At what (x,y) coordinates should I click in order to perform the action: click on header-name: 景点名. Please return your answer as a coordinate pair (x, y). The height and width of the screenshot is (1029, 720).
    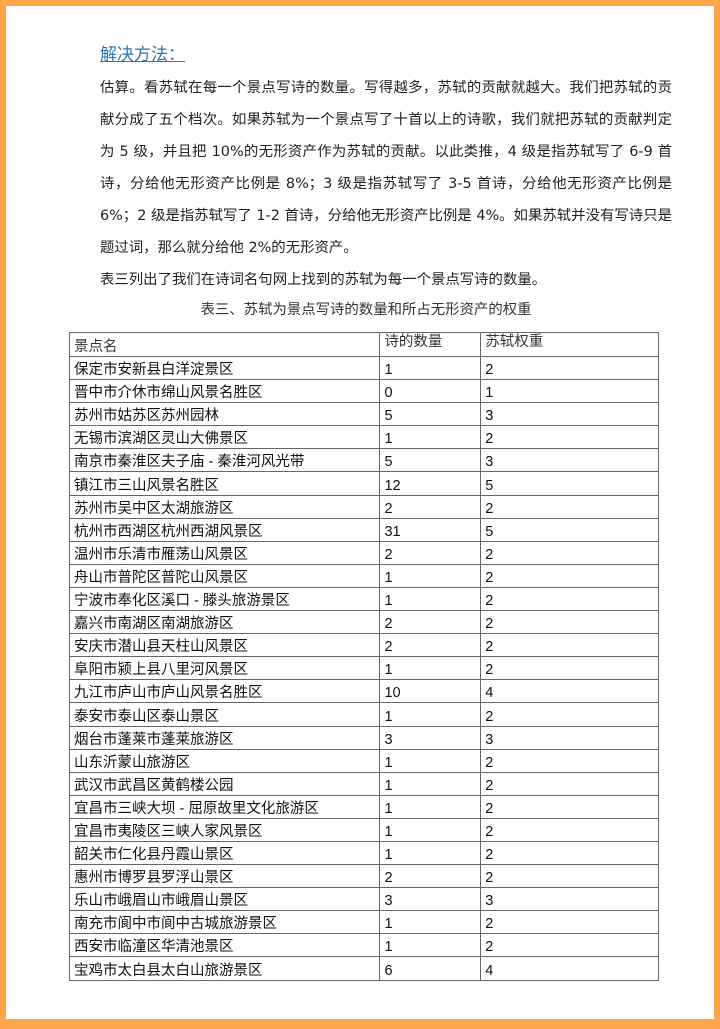
    Looking at the image, I should click on (224, 344).